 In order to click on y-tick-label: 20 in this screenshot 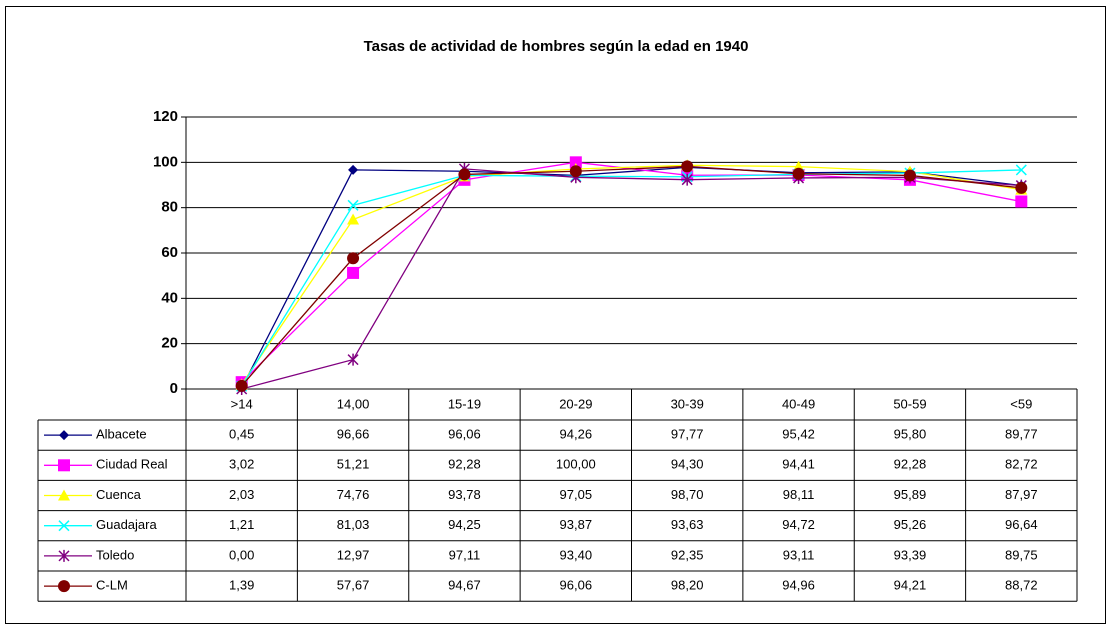, I will do `click(169, 343)`.